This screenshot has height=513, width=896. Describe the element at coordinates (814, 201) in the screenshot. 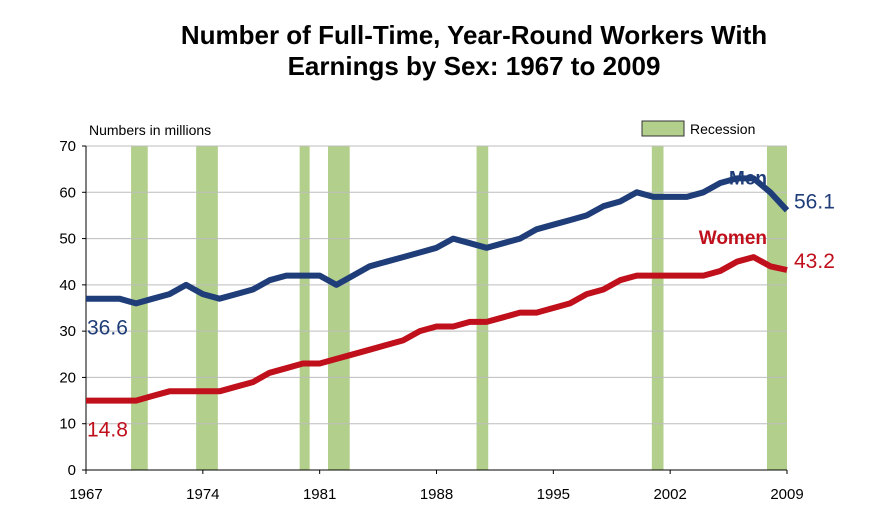

I see `series-end-value-men: 56.1` at that location.